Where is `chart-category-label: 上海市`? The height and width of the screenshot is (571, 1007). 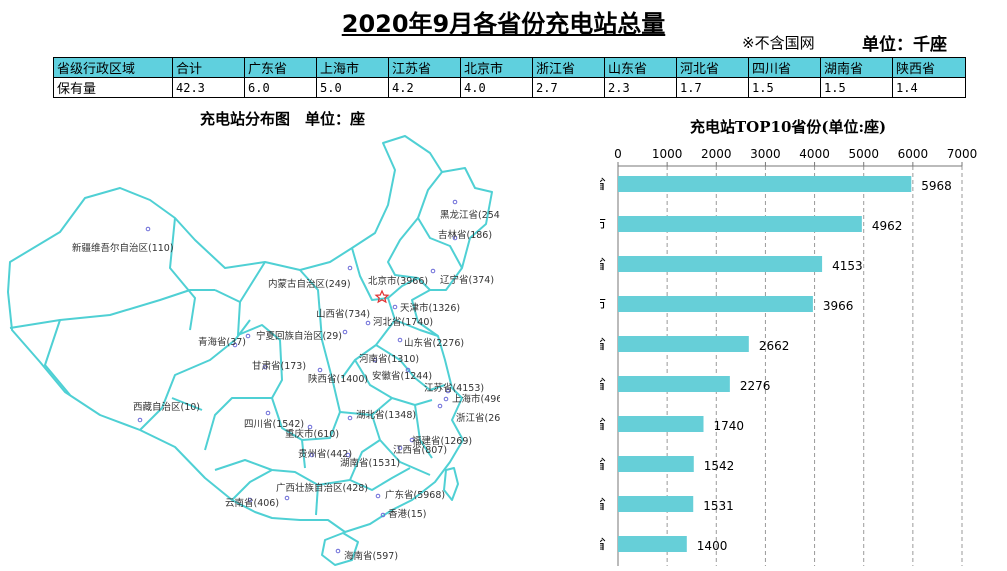 chart-category-label: 上海市 is located at coordinates (603, 224).